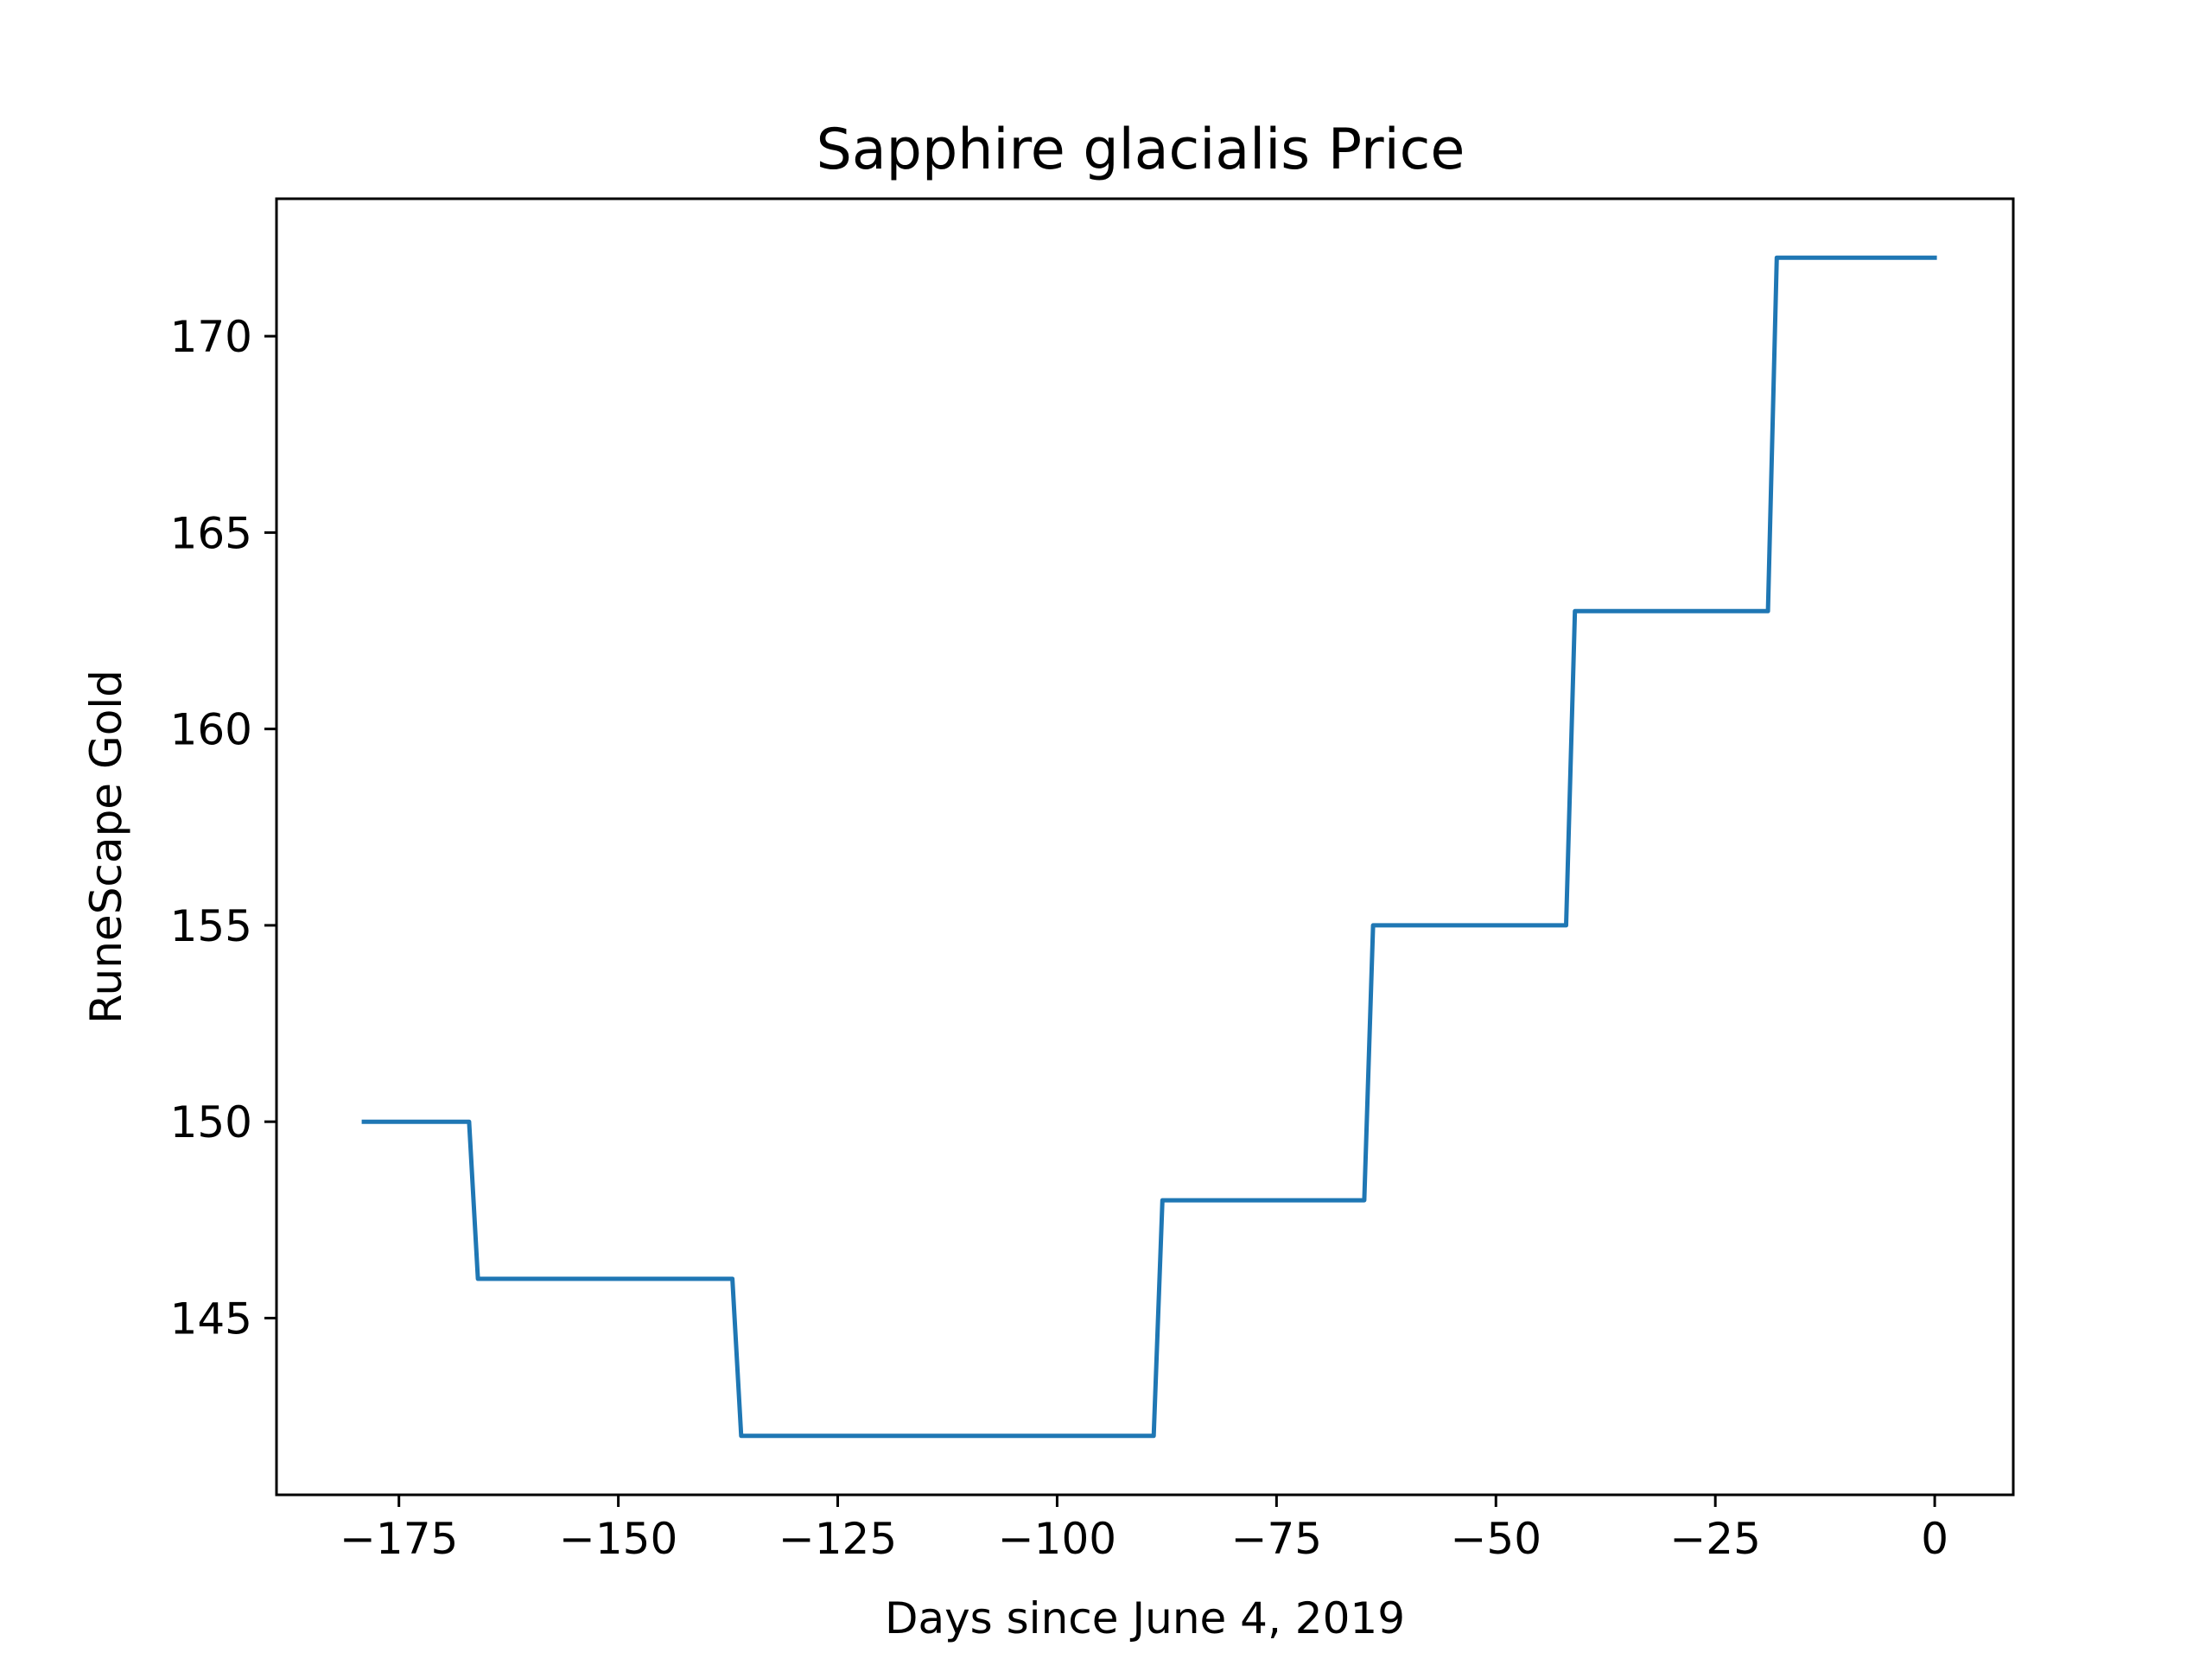  What do you see at coordinates (838, 1539) in the screenshot?
I see `x-tick-label: −125` at bounding box center [838, 1539].